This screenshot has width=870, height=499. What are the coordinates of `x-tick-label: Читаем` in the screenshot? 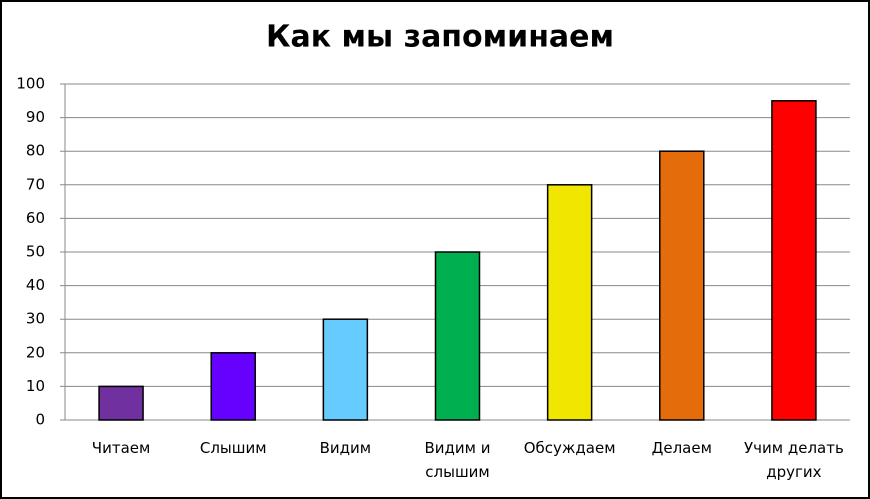 It's located at (121, 448).